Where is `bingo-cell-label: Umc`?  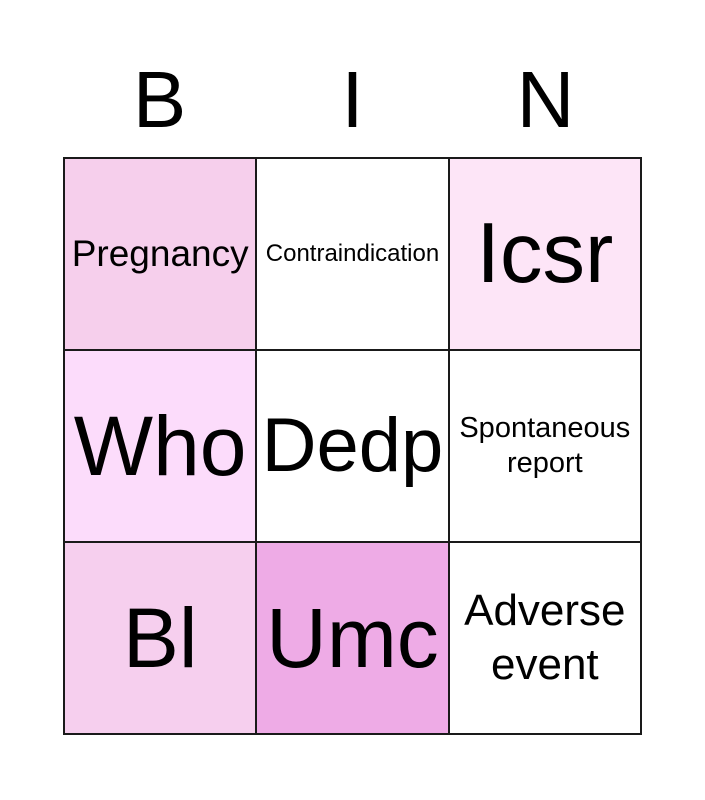
bingo-cell-label: Umc is located at coordinates (352, 637).